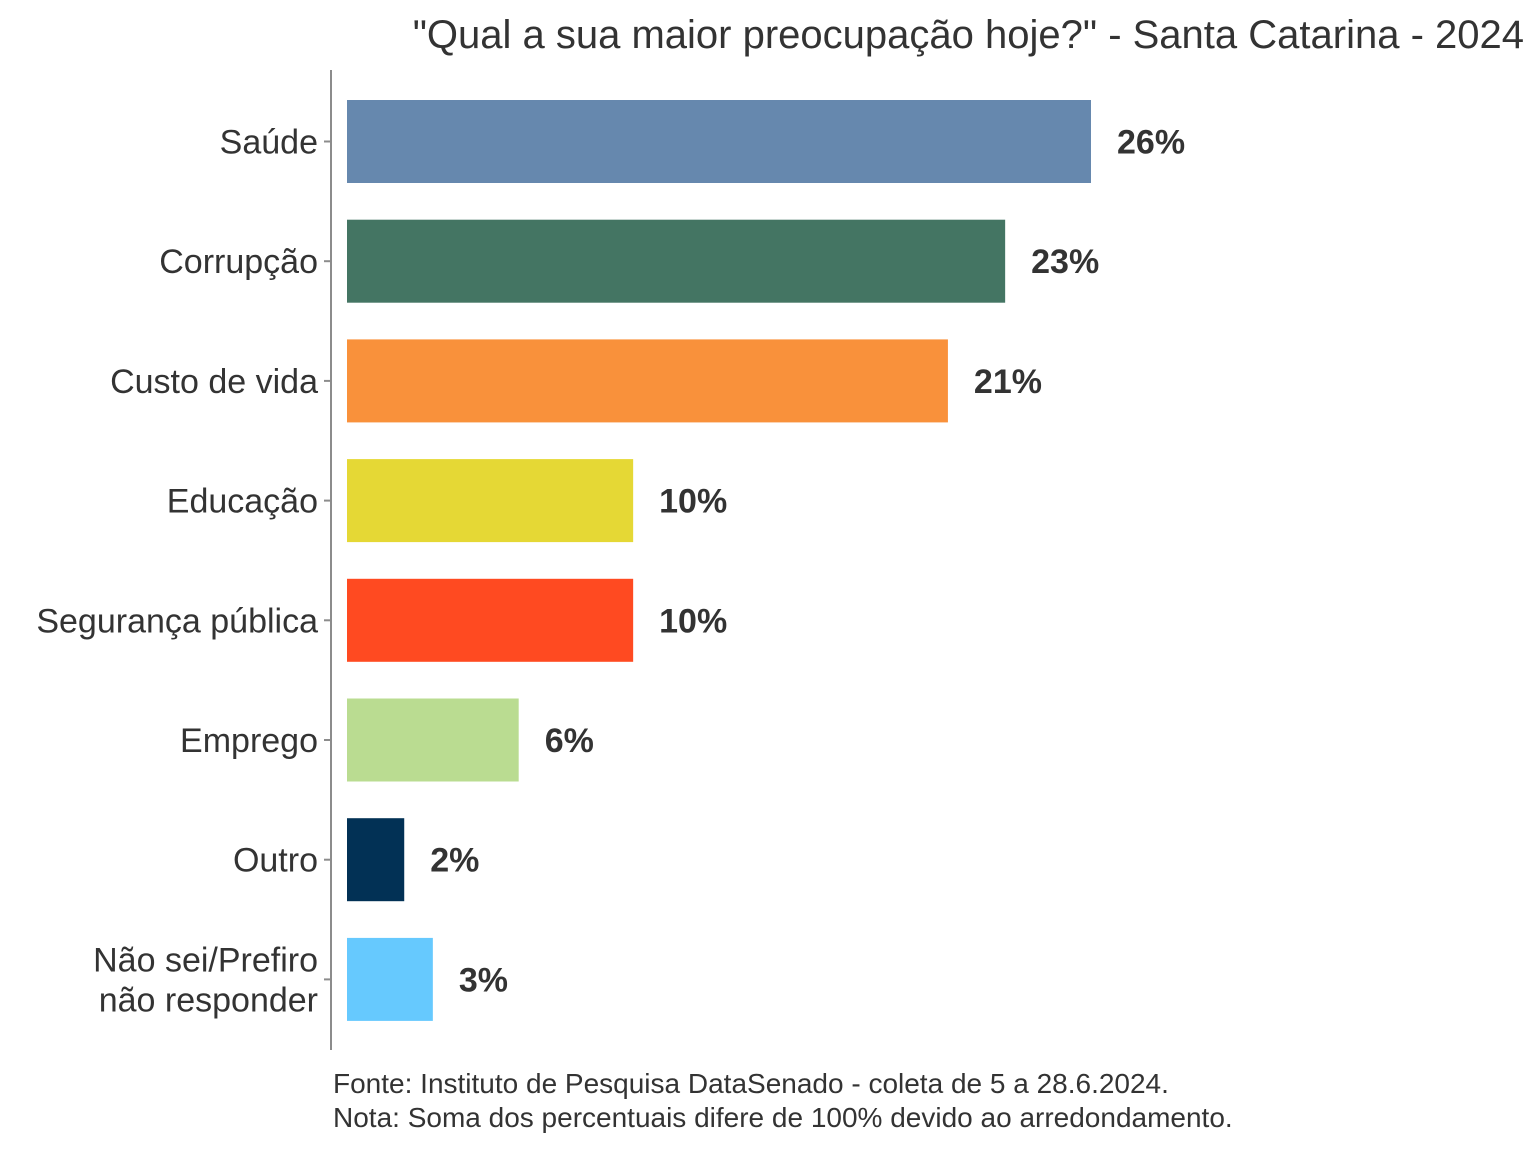 The width and height of the screenshot is (1536, 1152). What do you see at coordinates (483, 980) in the screenshot?
I see `value-label: 3%` at bounding box center [483, 980].